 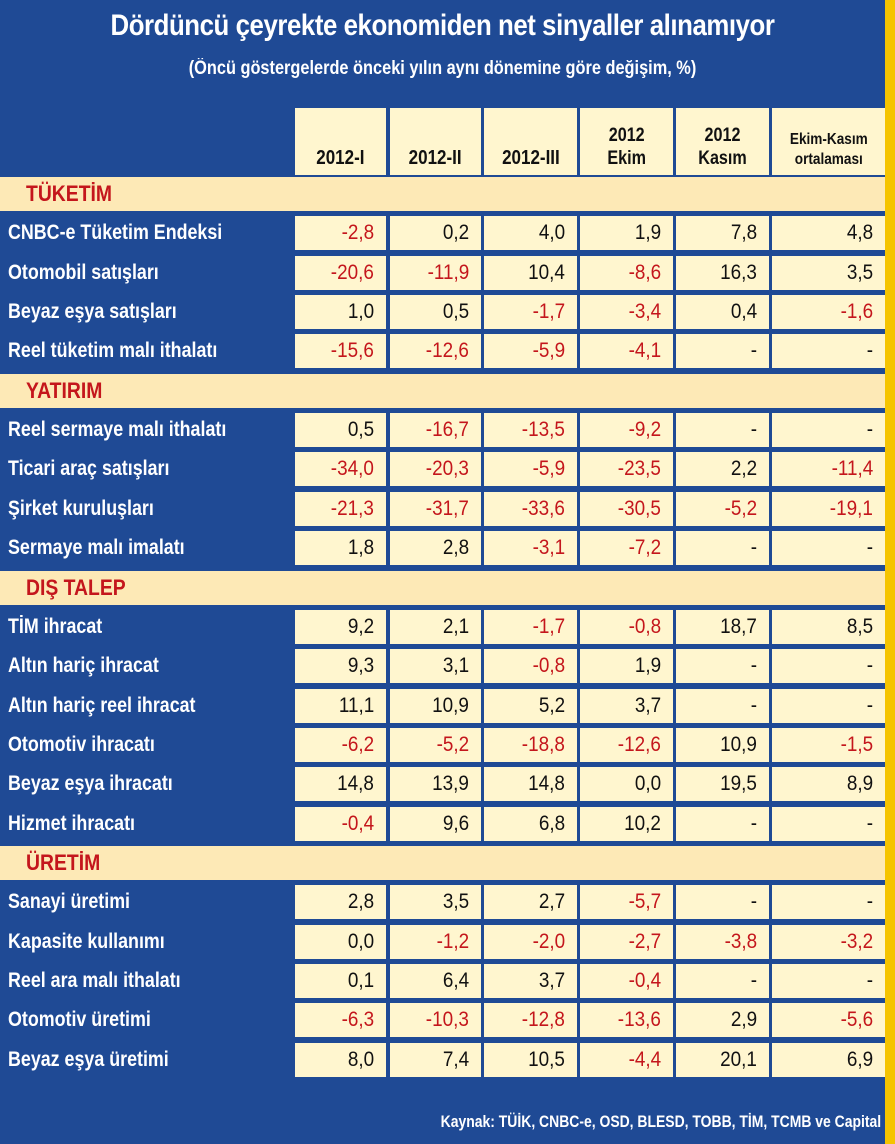 What do you see at coordinates (146, 548) in the screenshot?
I see `row-label: Sermaye malı imalatı` at bounding box center [146, 548].